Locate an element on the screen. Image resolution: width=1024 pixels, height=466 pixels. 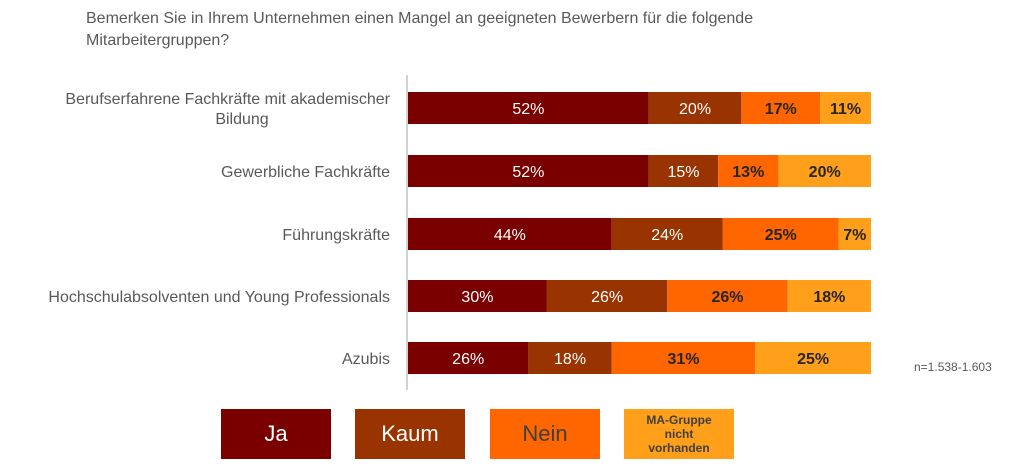
data-label: 44% is located at coordinates (510, 235).